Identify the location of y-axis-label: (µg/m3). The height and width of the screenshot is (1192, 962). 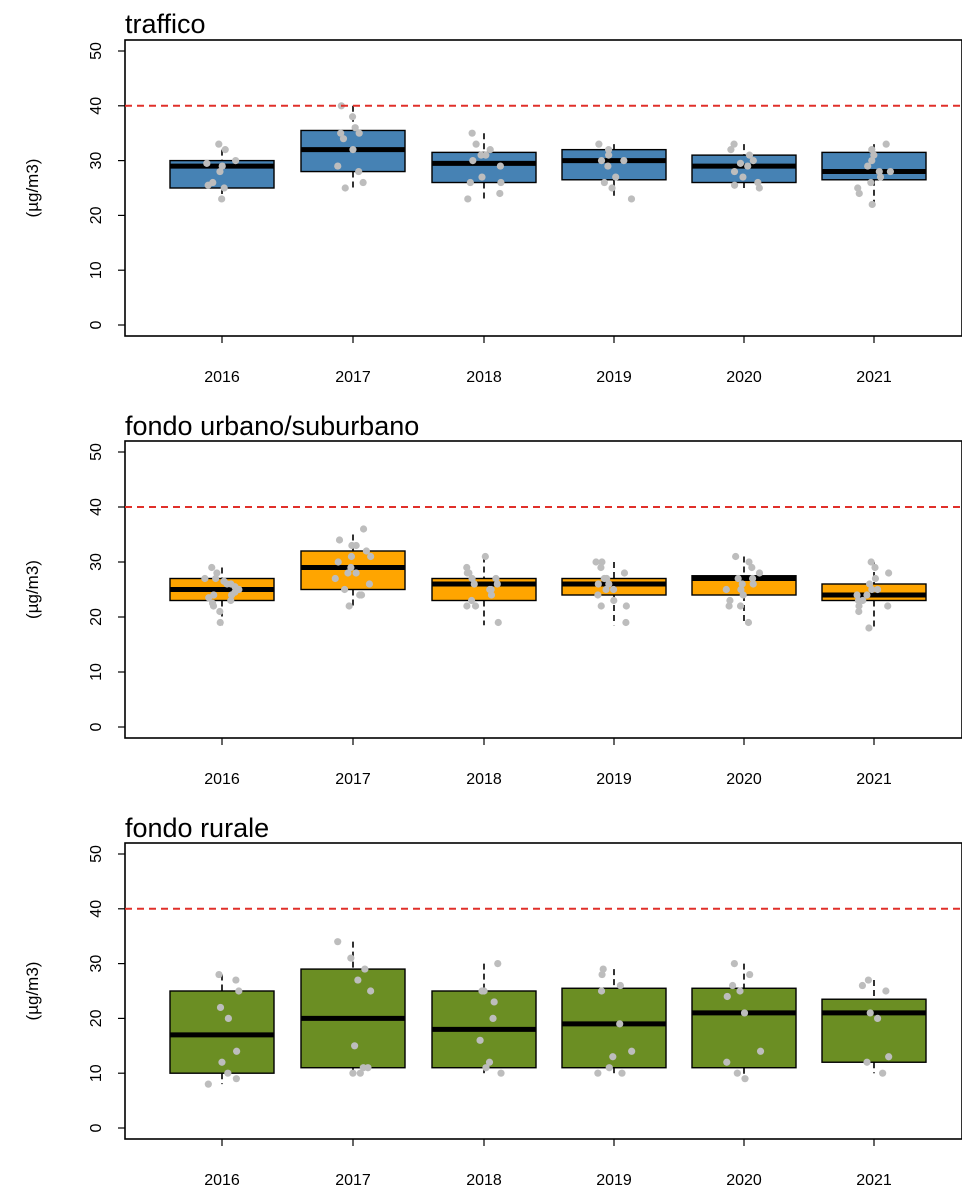
(32, 188).